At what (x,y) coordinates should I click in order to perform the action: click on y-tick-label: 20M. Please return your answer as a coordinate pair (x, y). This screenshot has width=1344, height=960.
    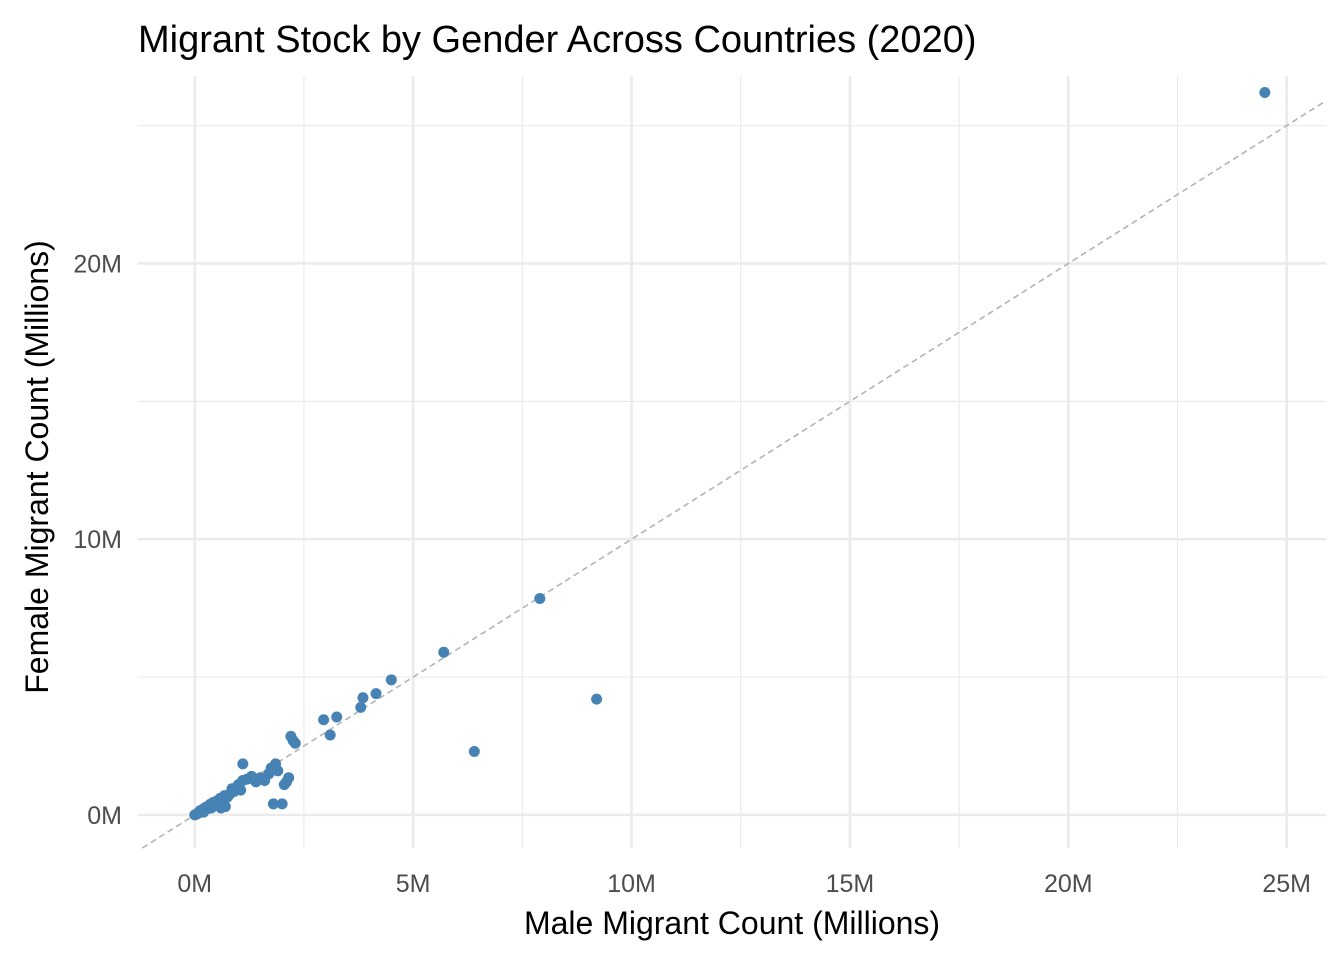
    Looking at the image, I should click on (97, 264).